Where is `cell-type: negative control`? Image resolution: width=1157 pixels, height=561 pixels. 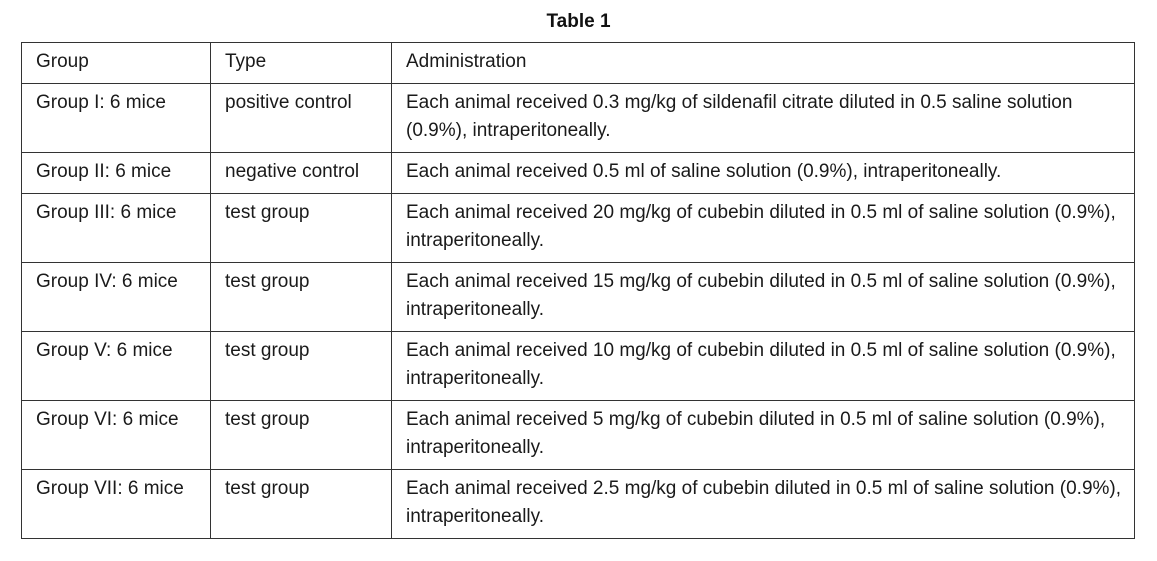 cell-type: negative control is located at coordinates (301, 173).